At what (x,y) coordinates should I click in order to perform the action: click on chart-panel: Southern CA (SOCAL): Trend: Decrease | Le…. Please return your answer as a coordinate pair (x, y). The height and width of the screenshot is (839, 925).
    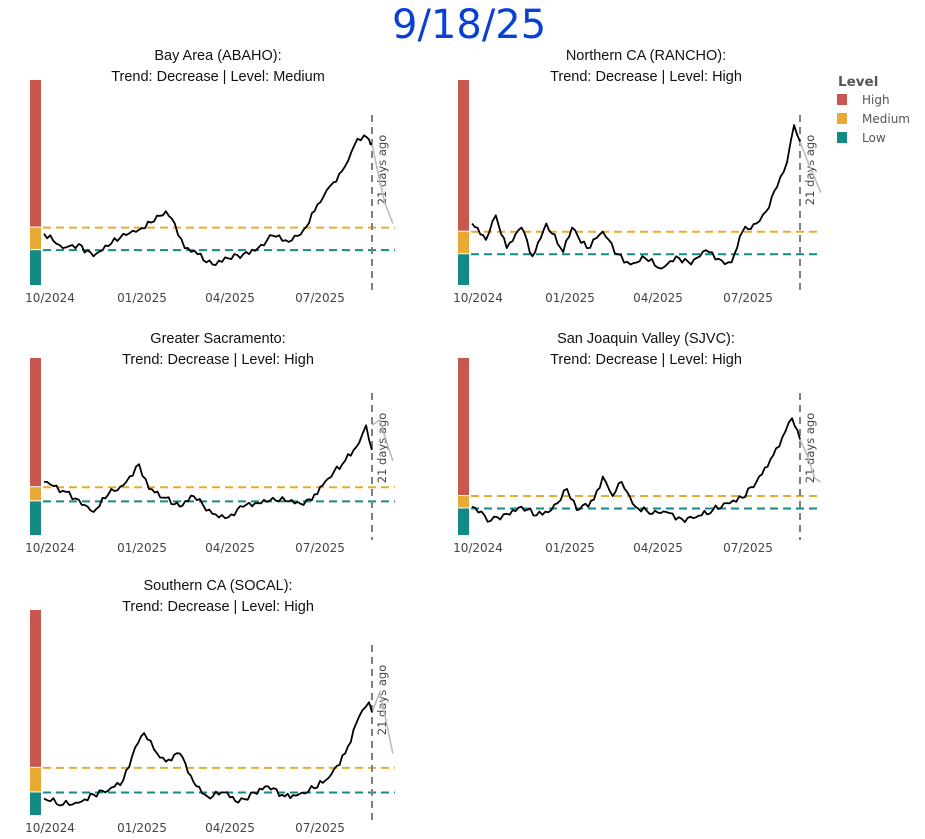
    Looking at the image, I should click on (210, 706).